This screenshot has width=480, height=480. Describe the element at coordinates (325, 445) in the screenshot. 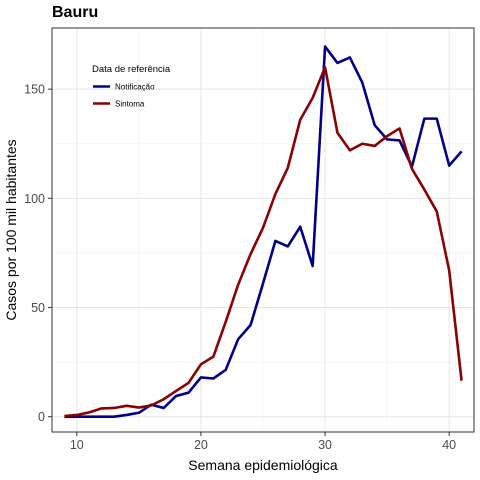

I see `x-tick-label: 30` at that location.